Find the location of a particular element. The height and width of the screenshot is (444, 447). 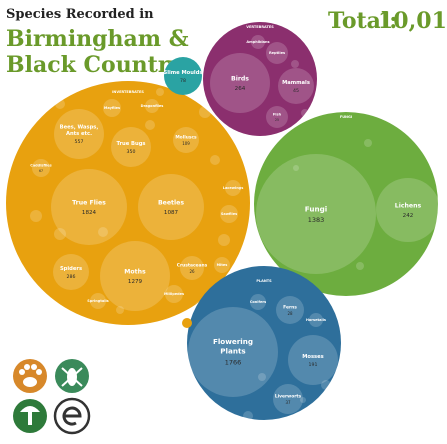

bubble-fungi is located at coordinates (316, 214).